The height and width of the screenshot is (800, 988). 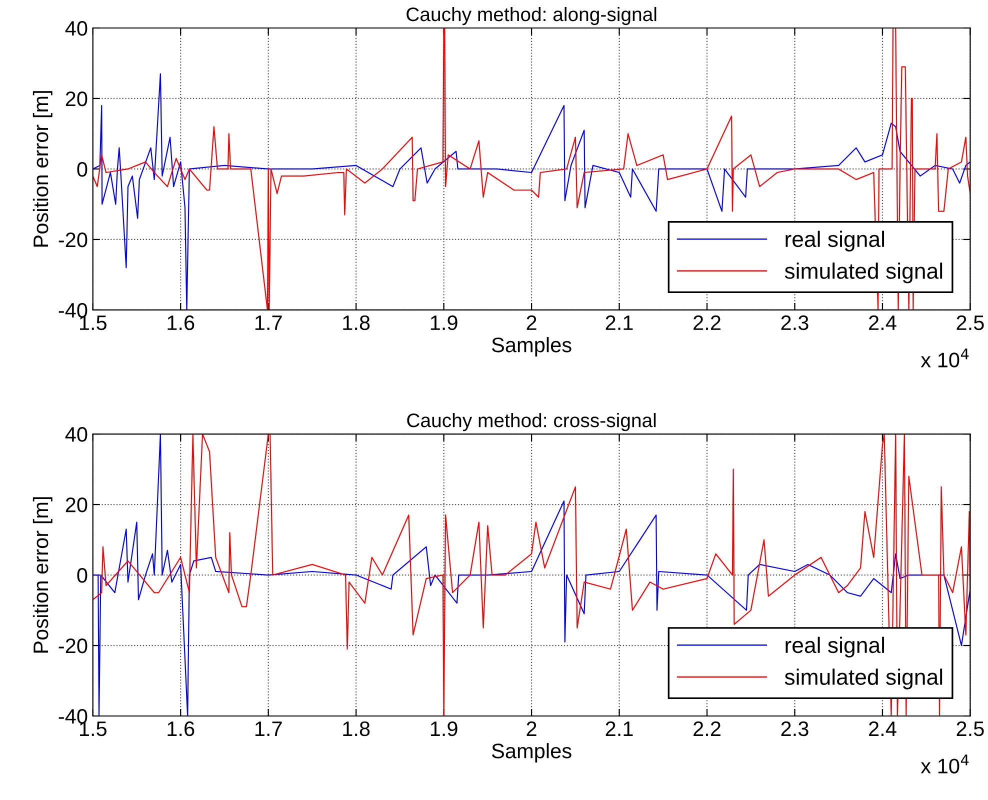 What do you see at coordinates (531, 422) in the screenshot?
I see `chart-title: Cauchy method: cross-signal` at bounding box center [531, 422].